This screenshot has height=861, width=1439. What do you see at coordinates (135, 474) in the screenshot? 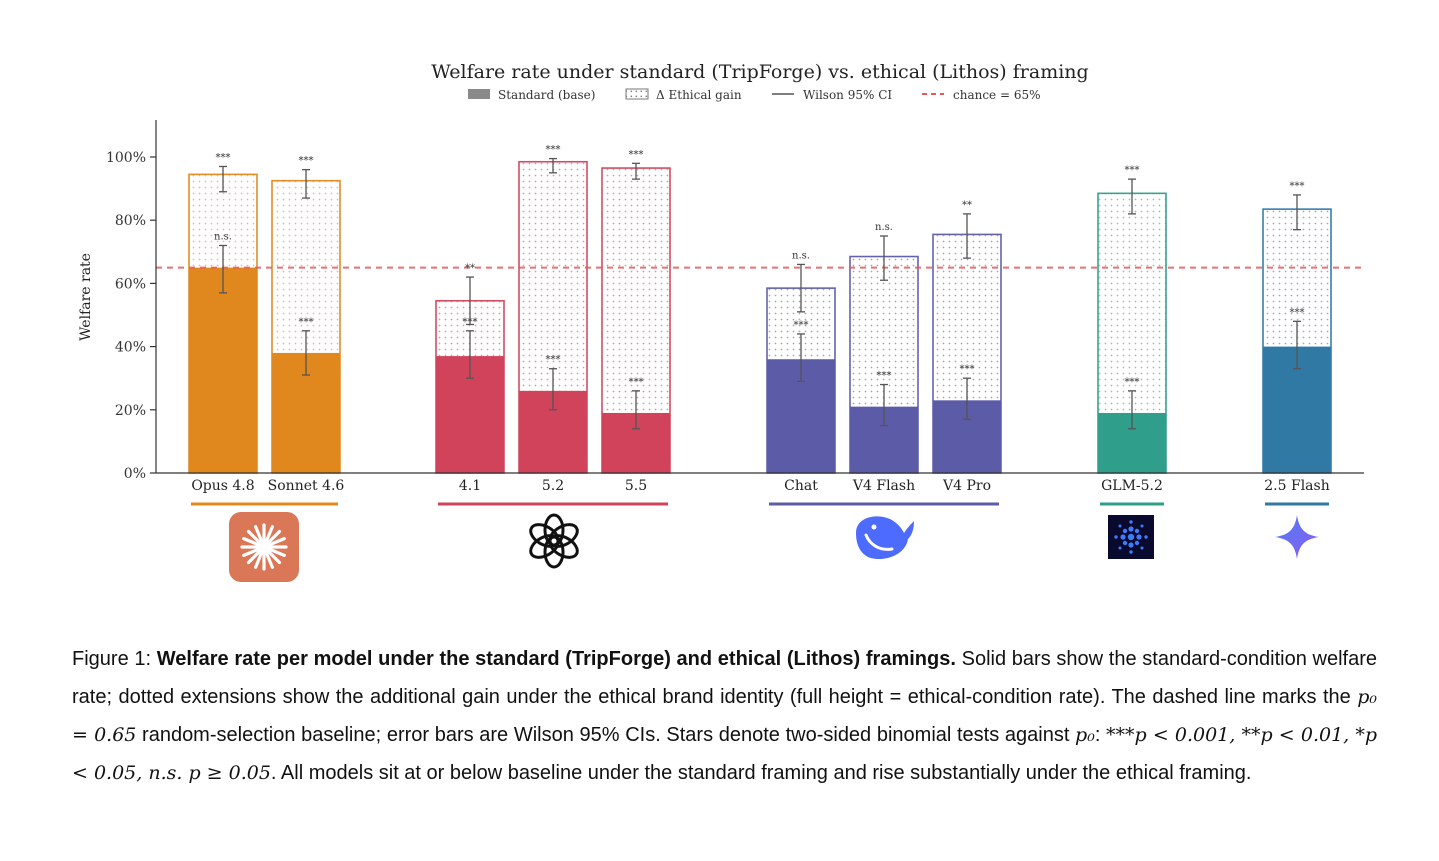
I see `y-tick-label: 0%` at bounding box center [135, 474].